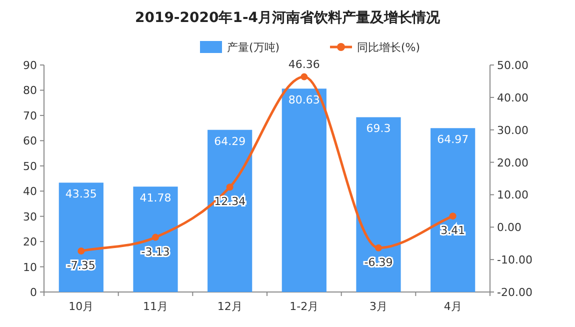  Describe the element at coordinates (230, 201) in the screenshot. I see `data-label: 12.34` at that location.